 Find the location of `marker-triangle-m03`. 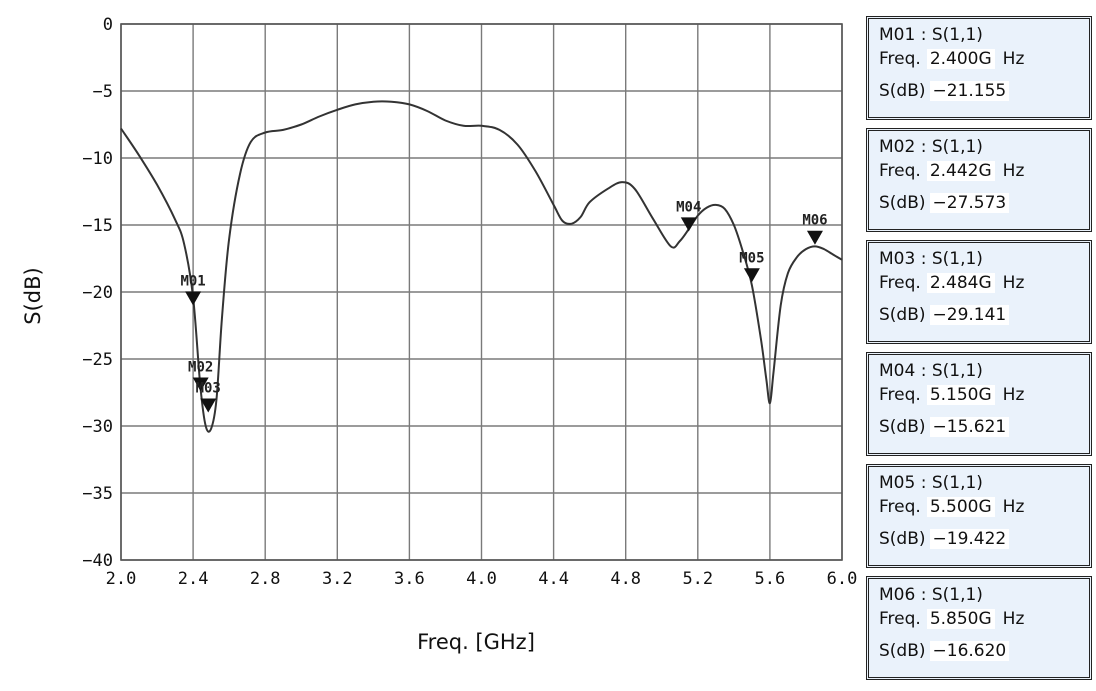

marker-triangle-m03 is located at coordinates (208, 405).